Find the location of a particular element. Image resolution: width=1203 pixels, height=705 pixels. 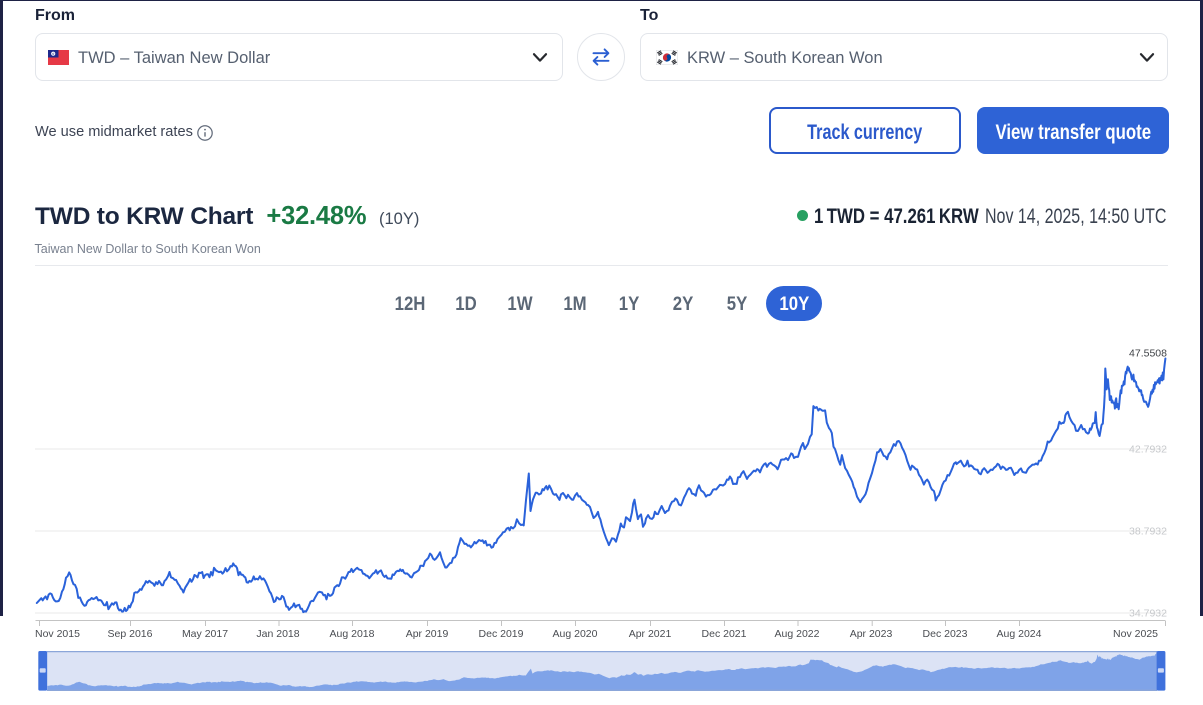

svg-text: Apr 2021 is located at coordinates (650, 634).